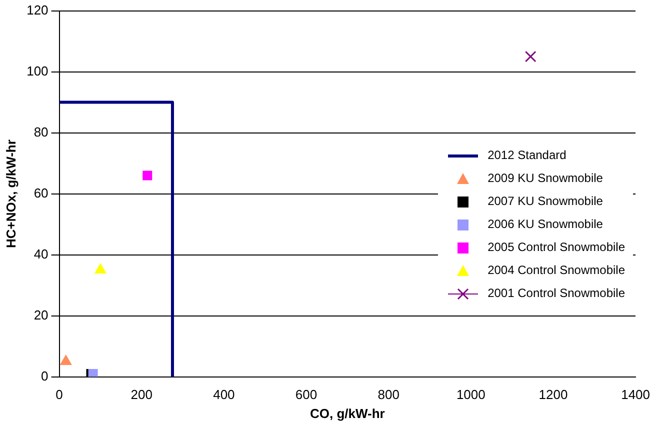 Image resolution: width=653 pixels, height=422 pixels. I want to click on y-tick-label: 100, so click(37, 70).